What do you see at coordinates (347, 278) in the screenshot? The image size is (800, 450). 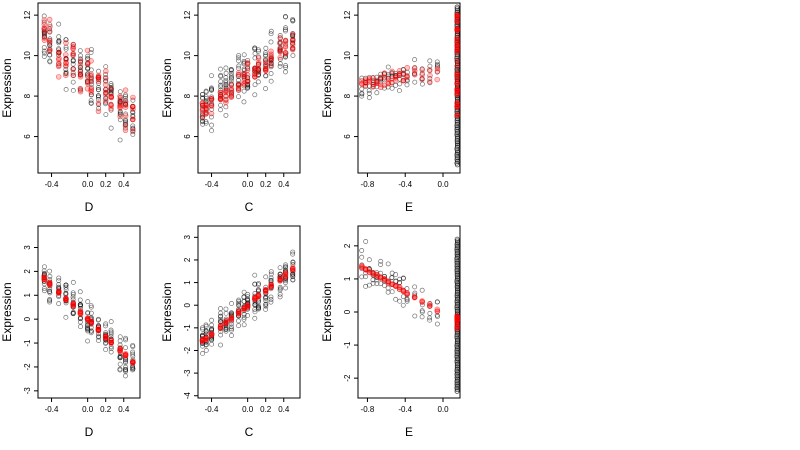 I see `y-tick-label: 1` at bounding box center [347, 278].